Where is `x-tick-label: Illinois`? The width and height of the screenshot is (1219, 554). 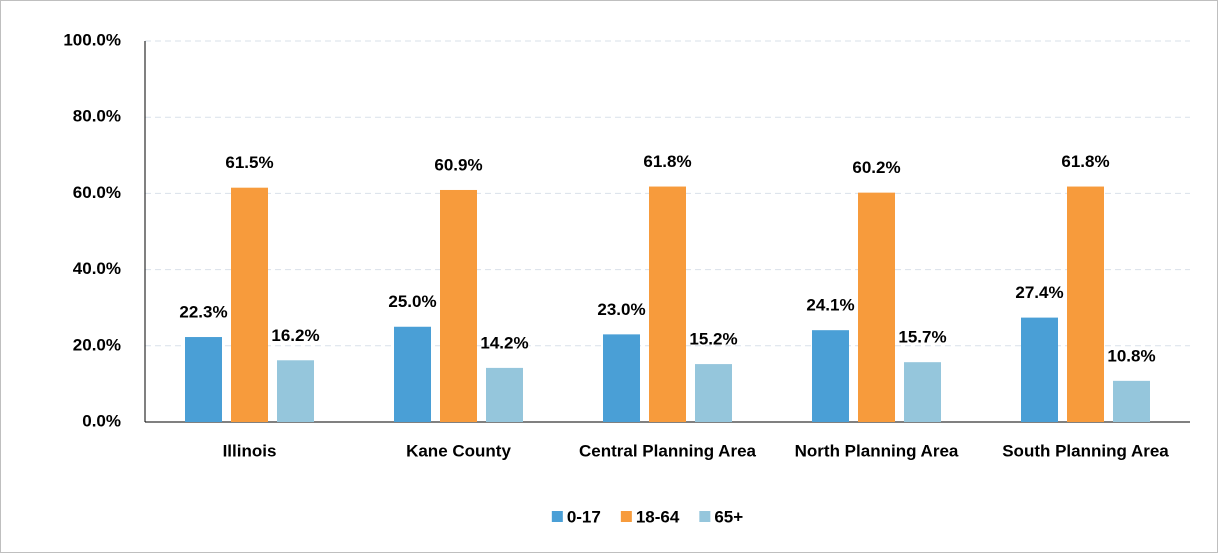 x-tick-label: Illinois is located at coordinates (250, 450).